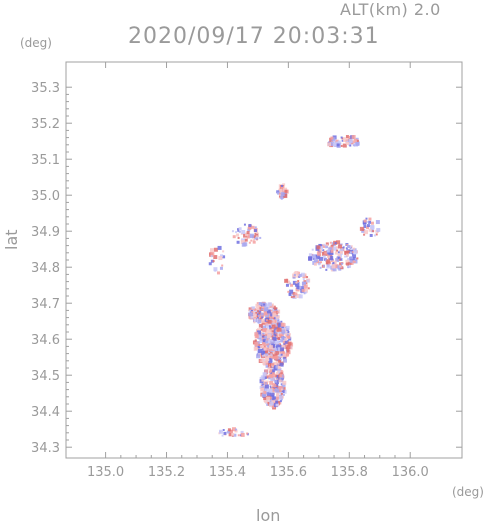  What do you see at coordinates (45, 232) in the screenshot?
I see `y-tick-label: 34.9` at bounding box center [45, 232].